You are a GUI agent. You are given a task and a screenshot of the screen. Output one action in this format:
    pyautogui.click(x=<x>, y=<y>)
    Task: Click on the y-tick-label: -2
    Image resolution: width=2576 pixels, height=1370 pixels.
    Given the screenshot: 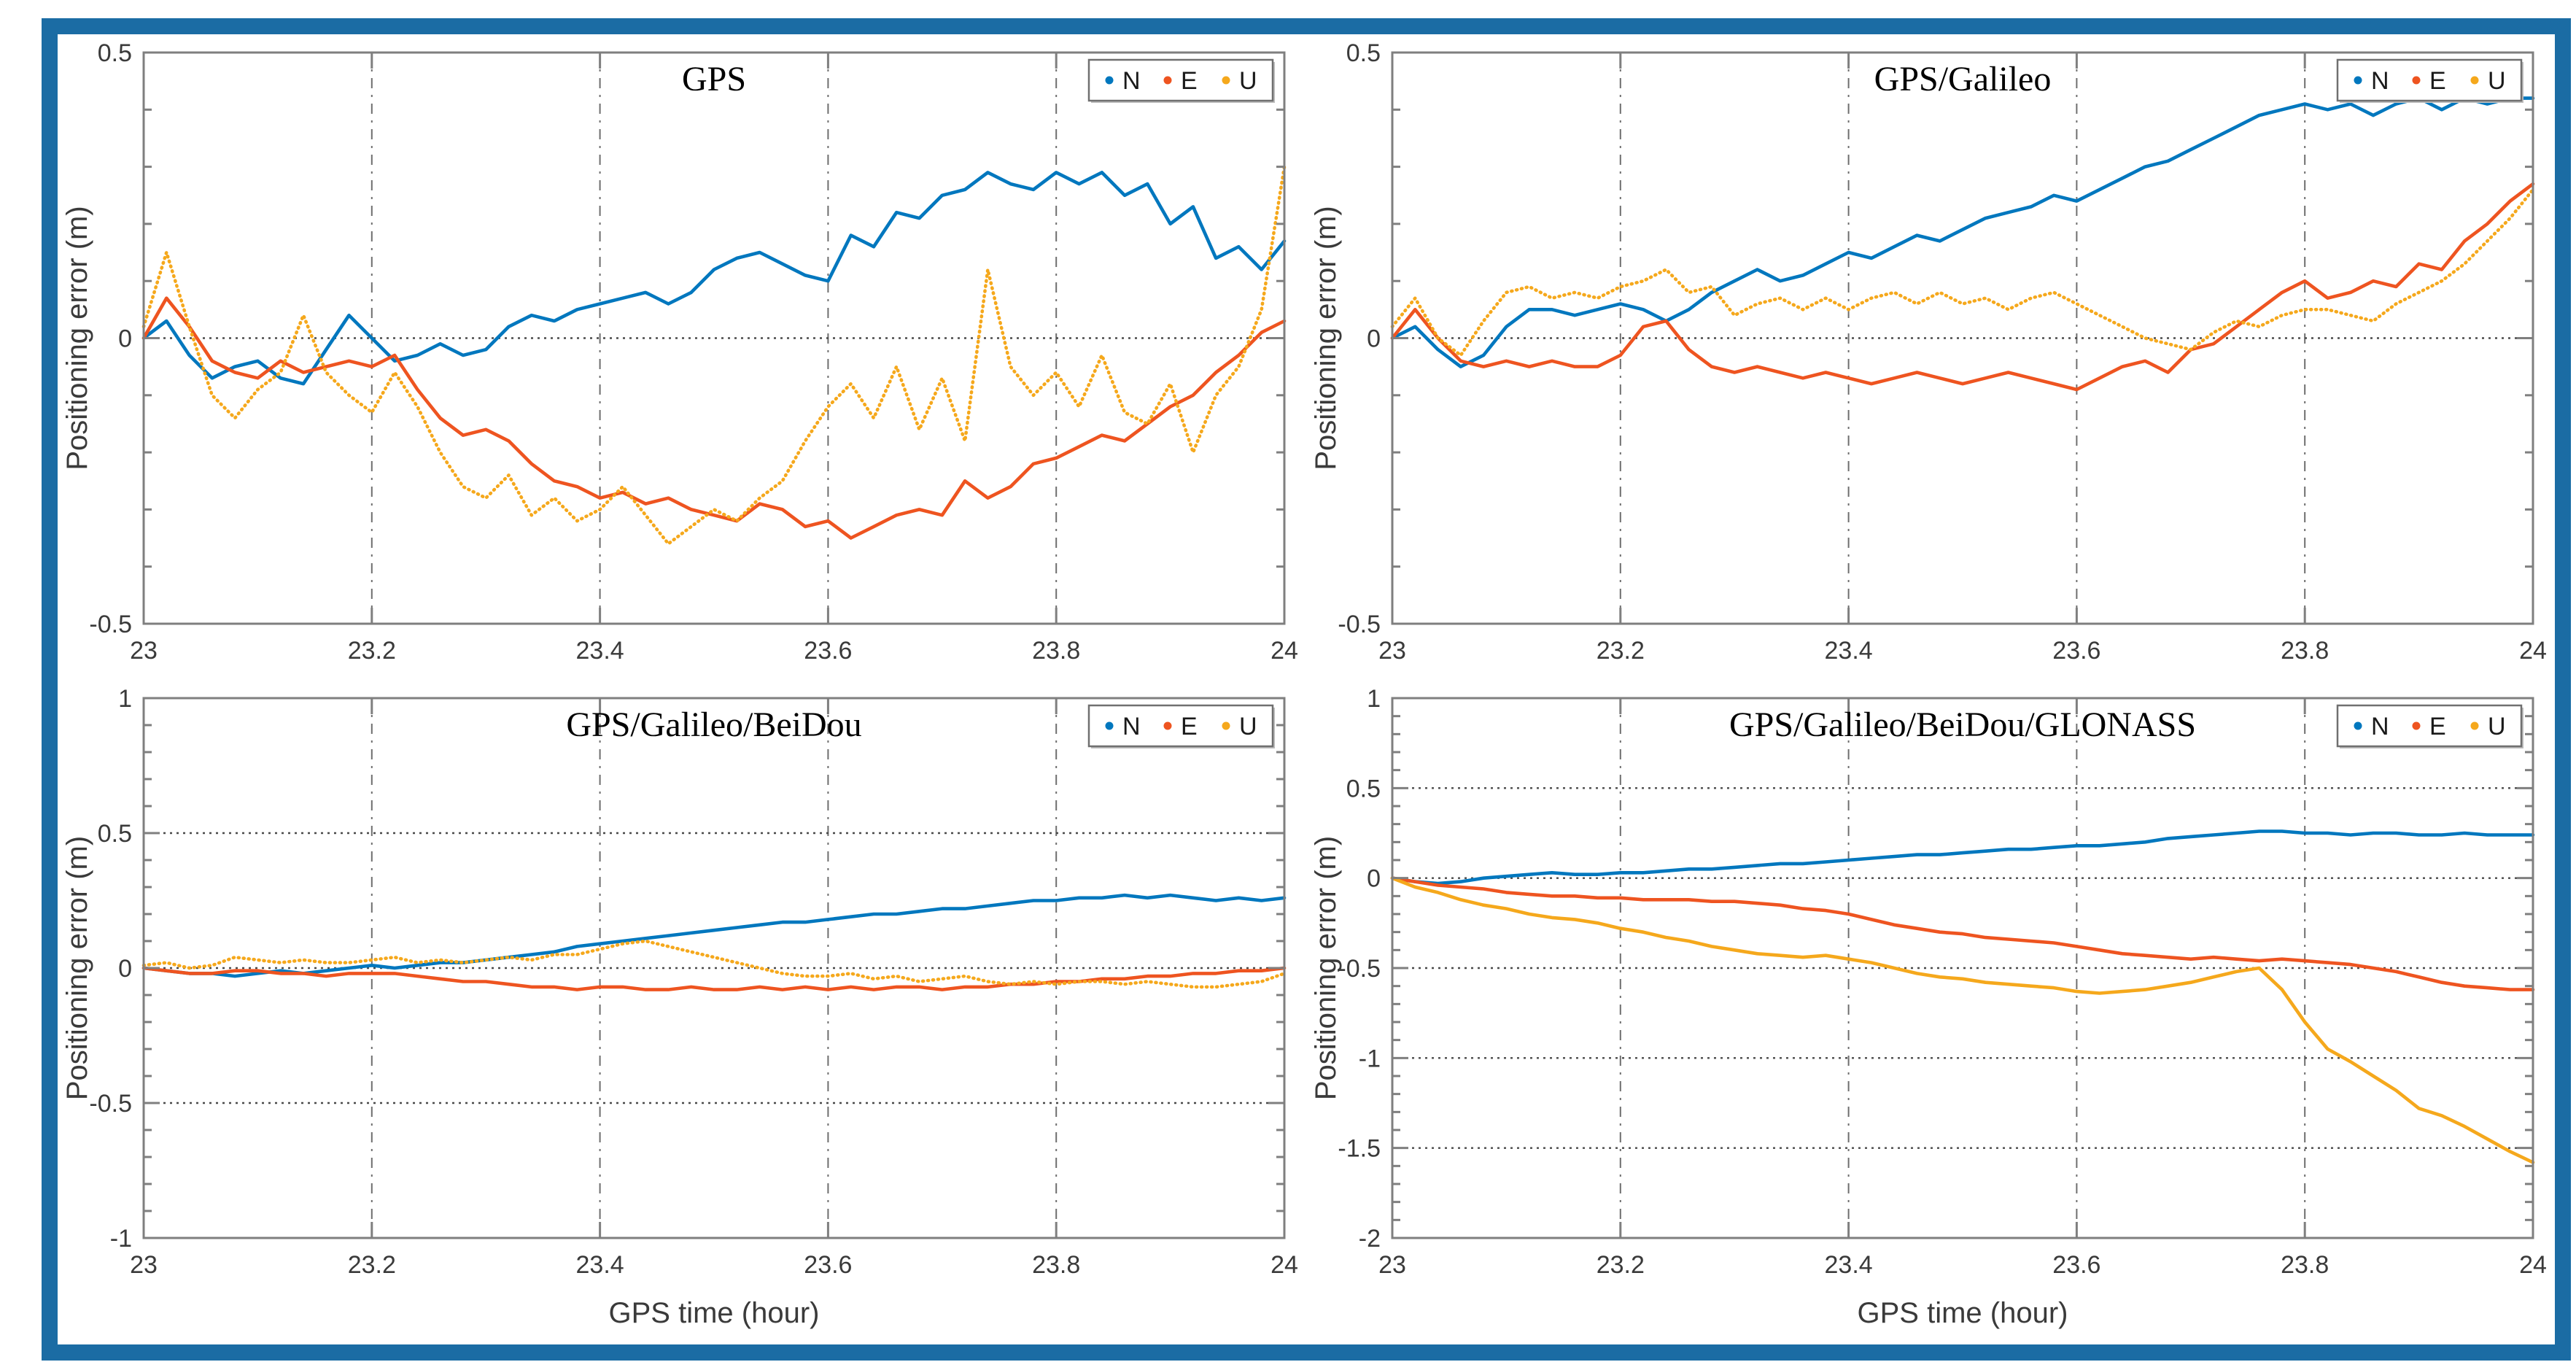 What is the action you would take?
    pyautogui.click(x=1370, y=1239)
    